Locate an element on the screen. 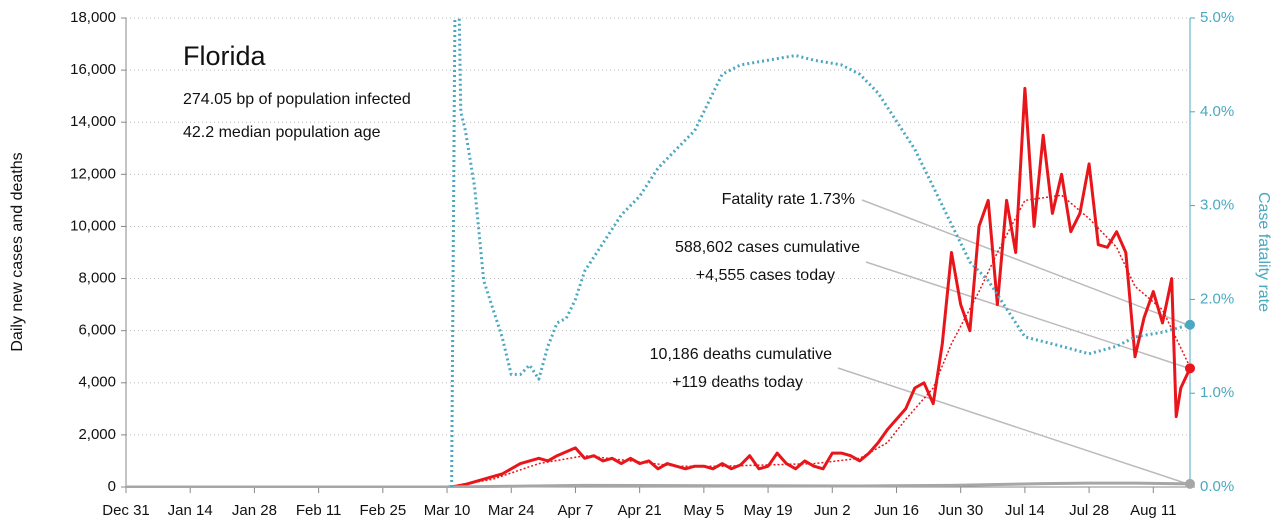 This screenshot has height=529, width=1281. y2-tick-label: 3.0% is located at coordinates (1217, 205).